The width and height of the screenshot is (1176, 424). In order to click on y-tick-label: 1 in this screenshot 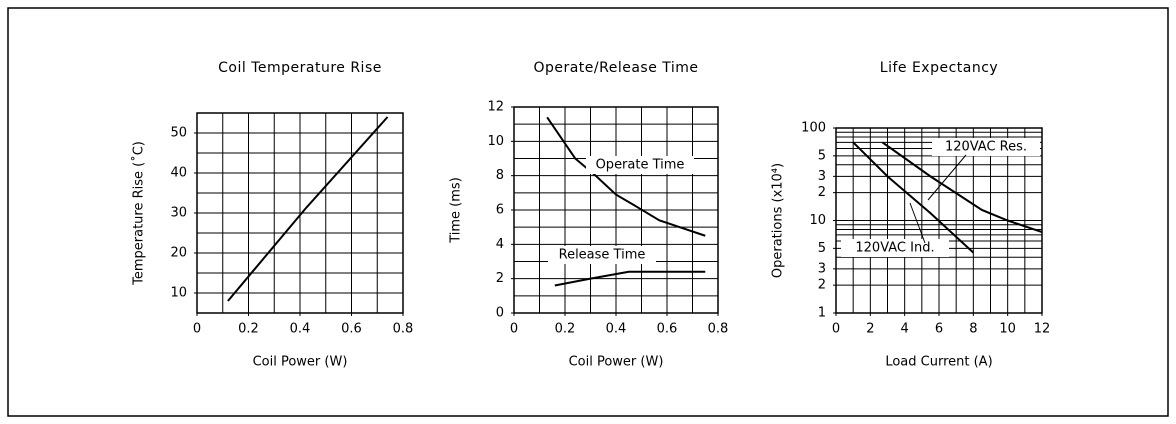, I will do `click(822, 313)`.